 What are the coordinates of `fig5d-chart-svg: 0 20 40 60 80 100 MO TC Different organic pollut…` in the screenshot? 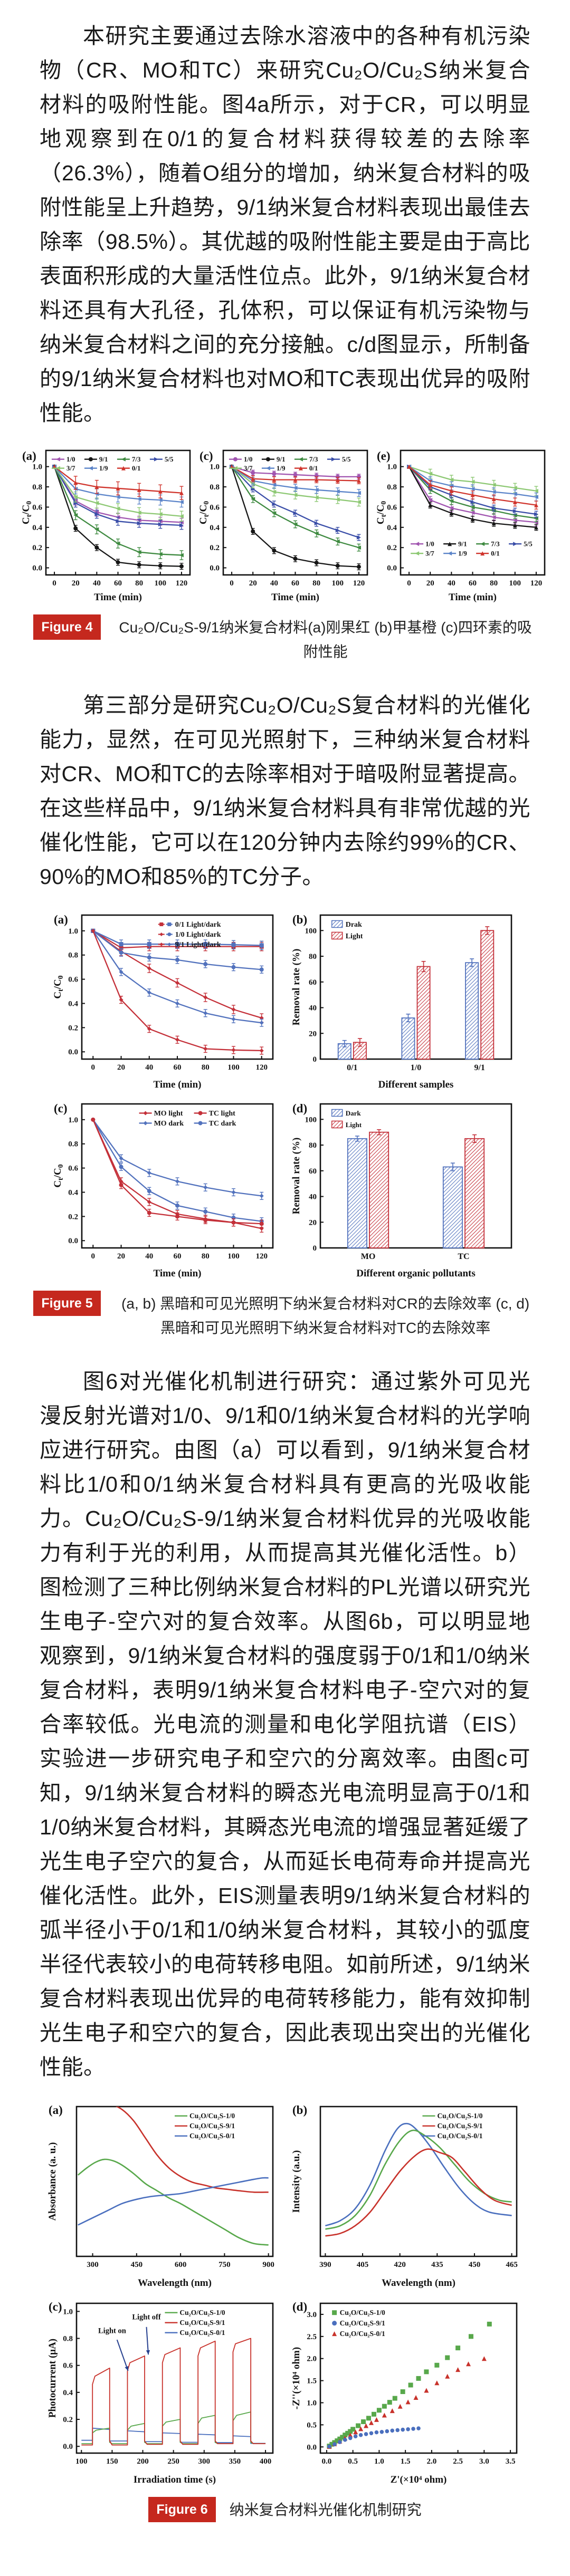 It's located at (401, 1191).